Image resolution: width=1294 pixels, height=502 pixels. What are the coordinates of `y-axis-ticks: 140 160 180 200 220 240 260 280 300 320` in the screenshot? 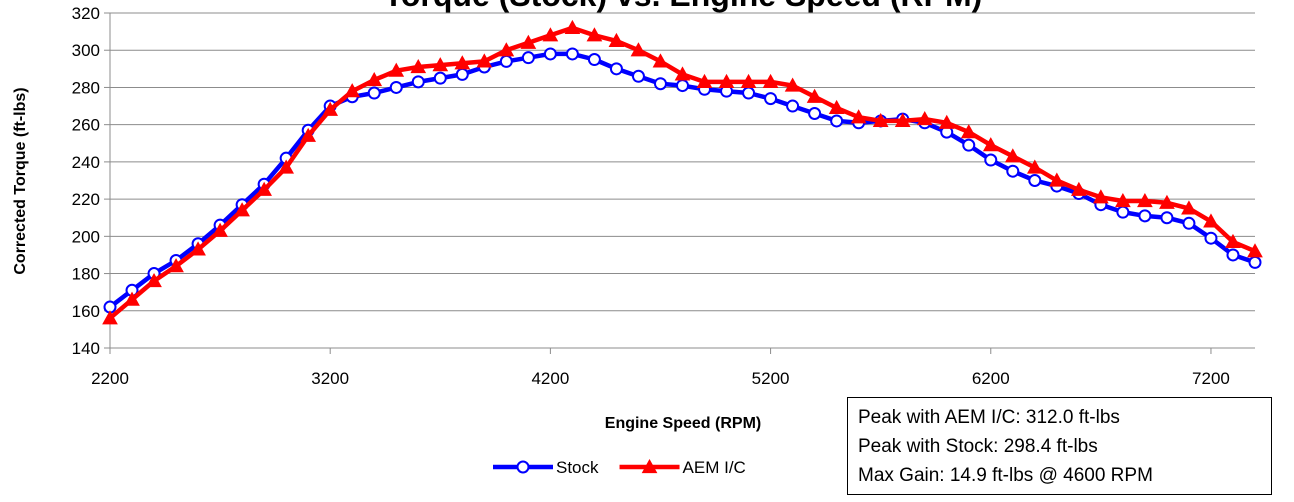 It's located at (91, 181).